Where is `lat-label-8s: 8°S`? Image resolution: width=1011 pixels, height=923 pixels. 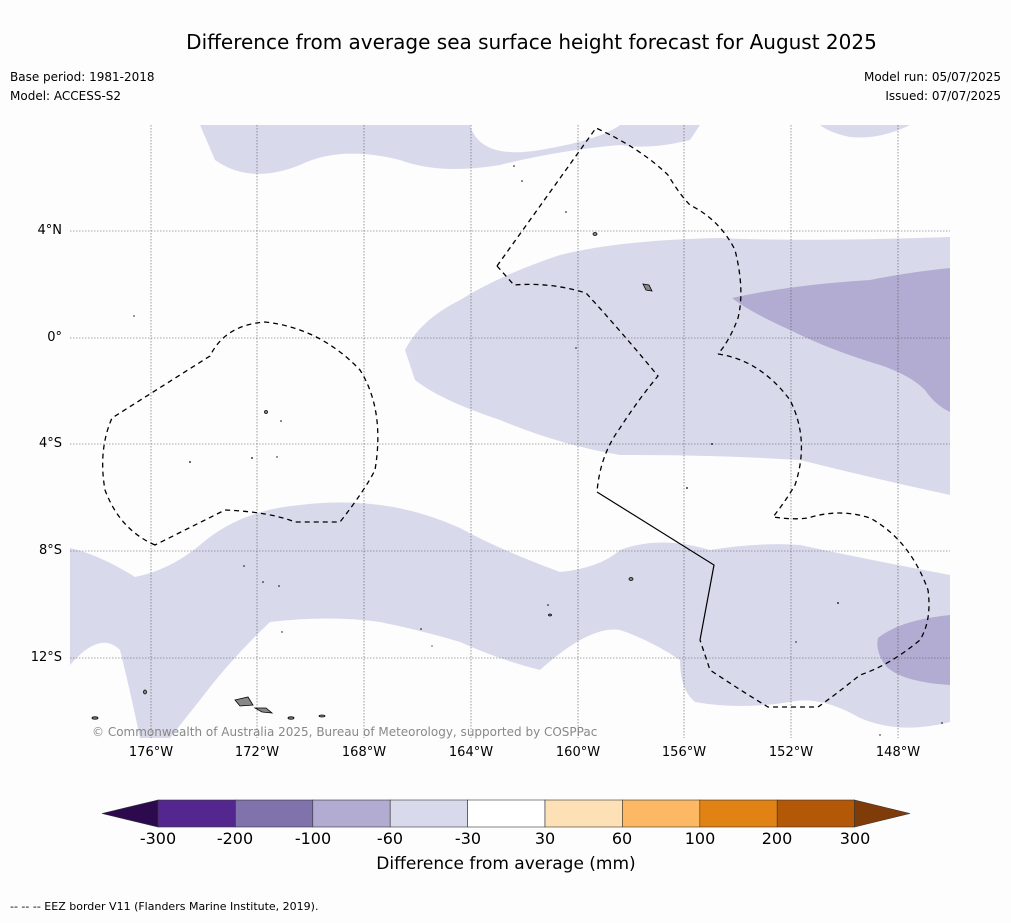
lat-label-8s: 8°S is located at coordinates (50, 550).